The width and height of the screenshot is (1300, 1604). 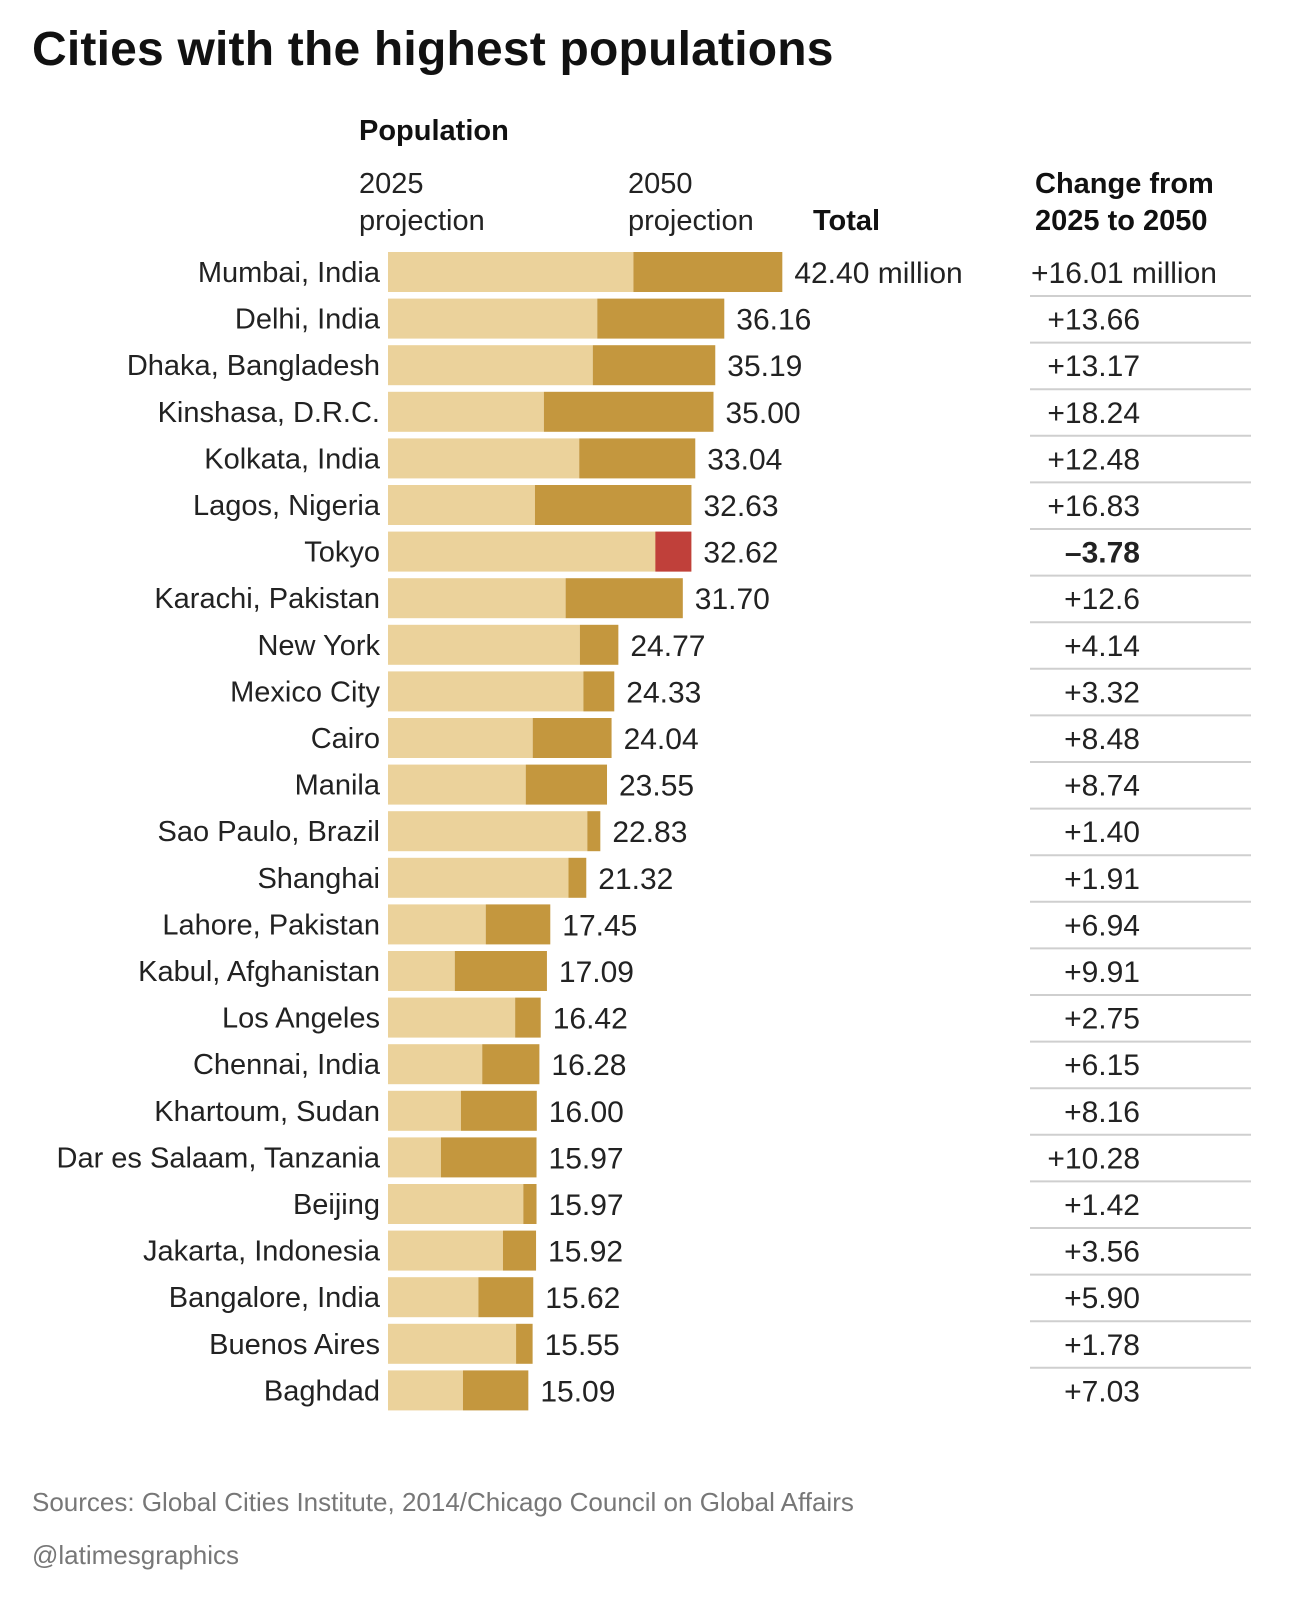 I want to click on total-value-label: 24.04, so click(x=661, y=739).